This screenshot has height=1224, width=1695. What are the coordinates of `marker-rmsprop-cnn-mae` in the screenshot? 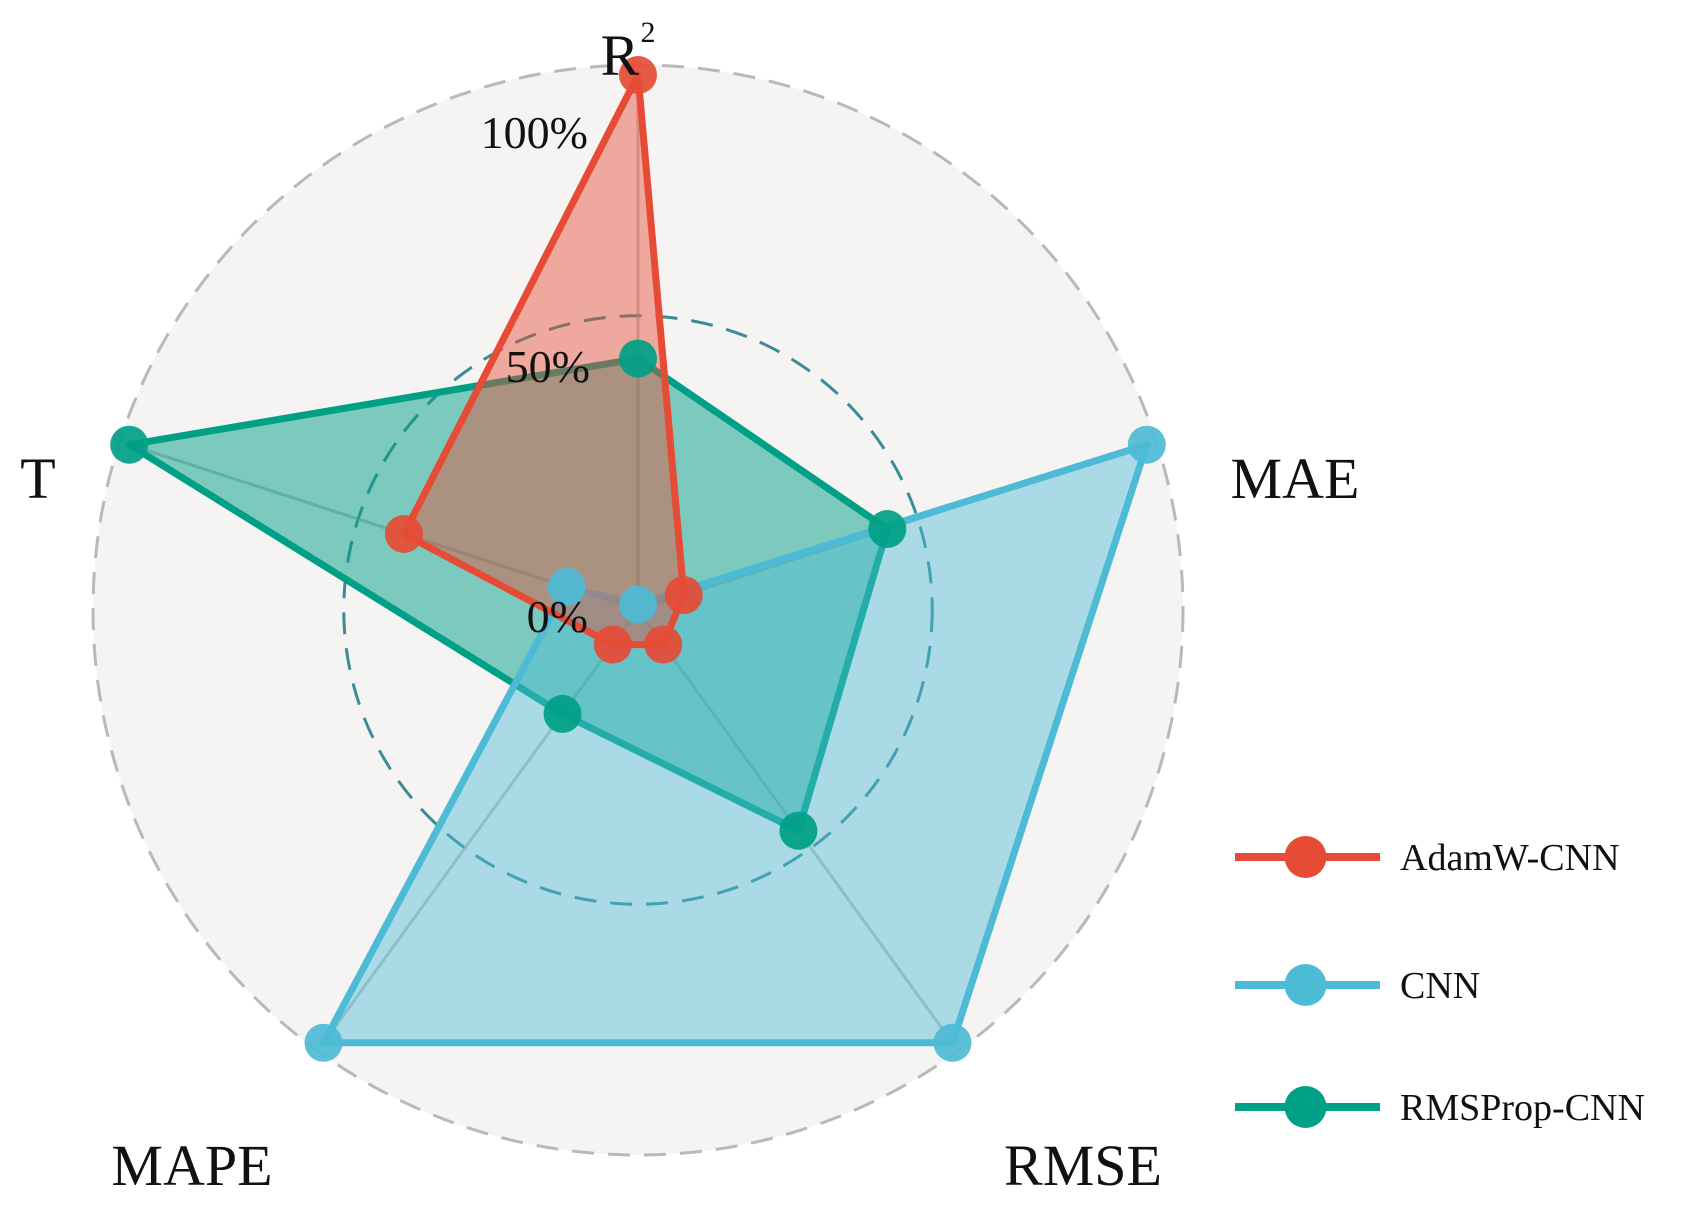 It's located at (887, 529).